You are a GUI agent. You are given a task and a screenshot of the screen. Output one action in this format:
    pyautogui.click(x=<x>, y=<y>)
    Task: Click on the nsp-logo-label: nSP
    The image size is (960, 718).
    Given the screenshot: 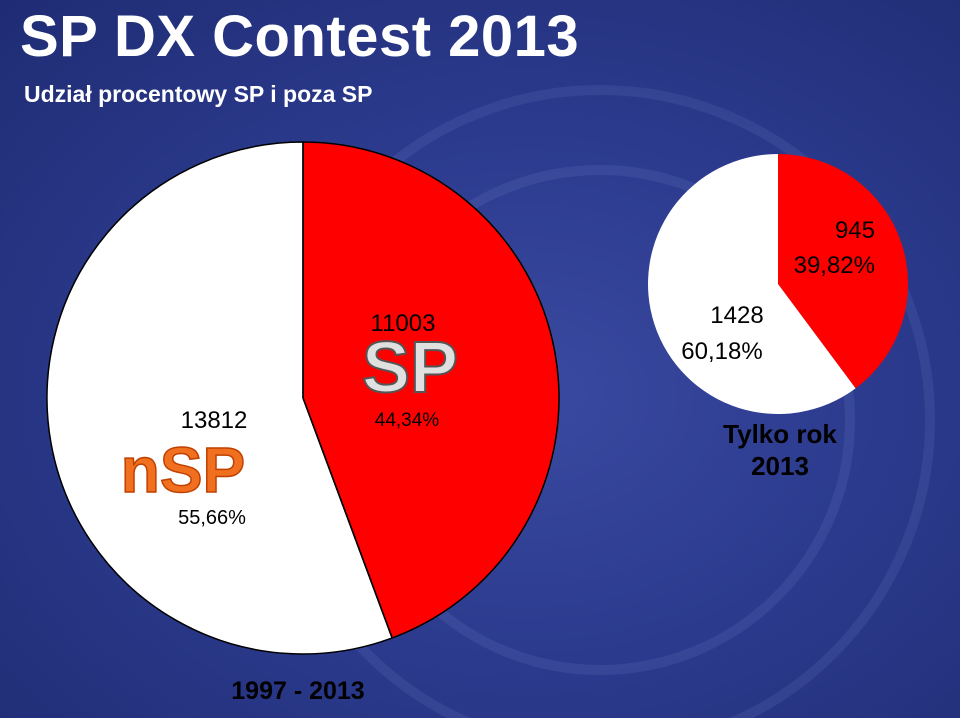 What is the action you would take?
    pyautogui.click(x=183, y=470)
    